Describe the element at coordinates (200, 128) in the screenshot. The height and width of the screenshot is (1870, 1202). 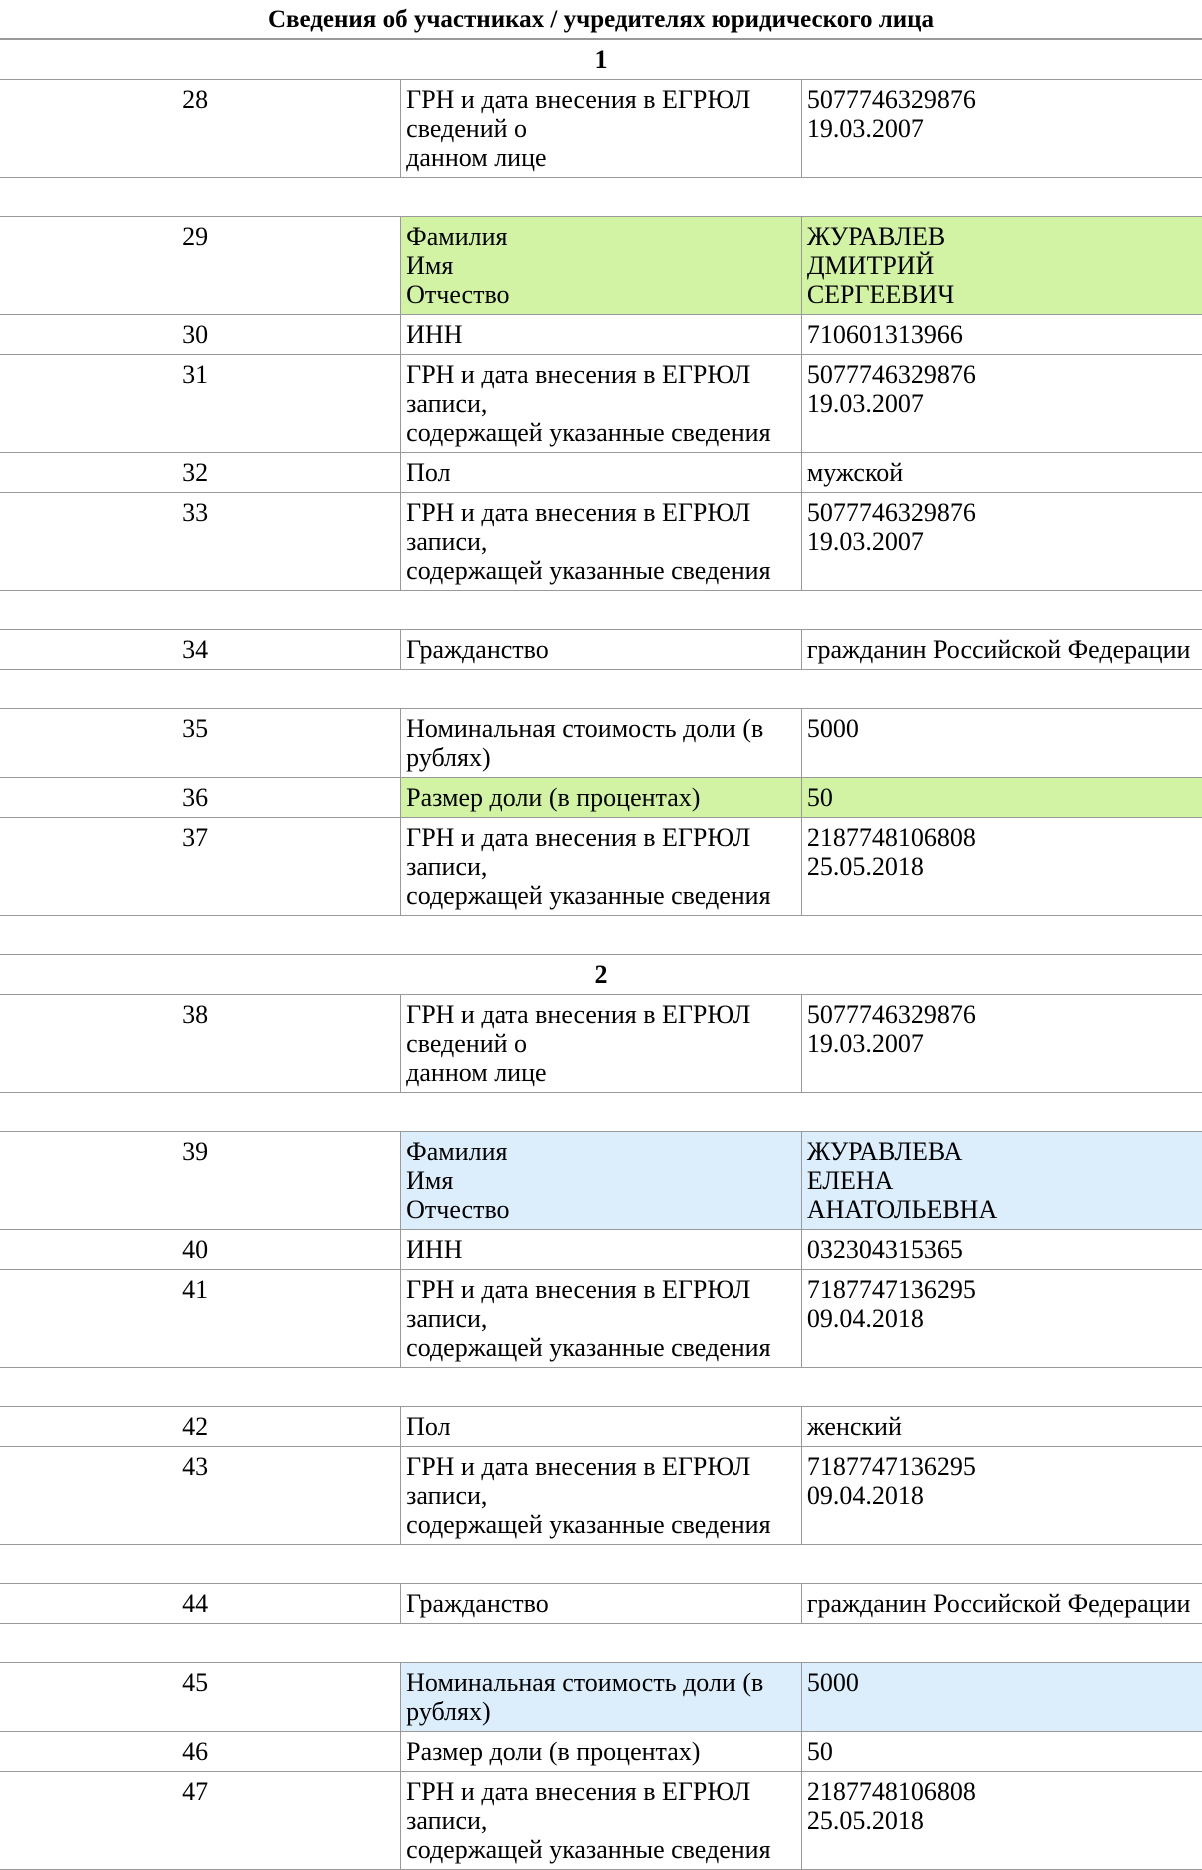
I see `row-number: 28` at that location.